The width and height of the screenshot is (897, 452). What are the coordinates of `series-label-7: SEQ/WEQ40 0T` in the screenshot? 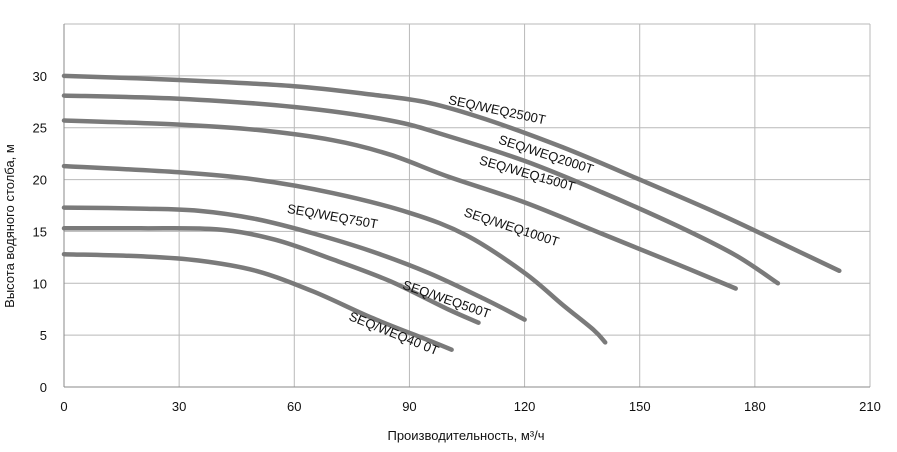 It's located at (394, 333).